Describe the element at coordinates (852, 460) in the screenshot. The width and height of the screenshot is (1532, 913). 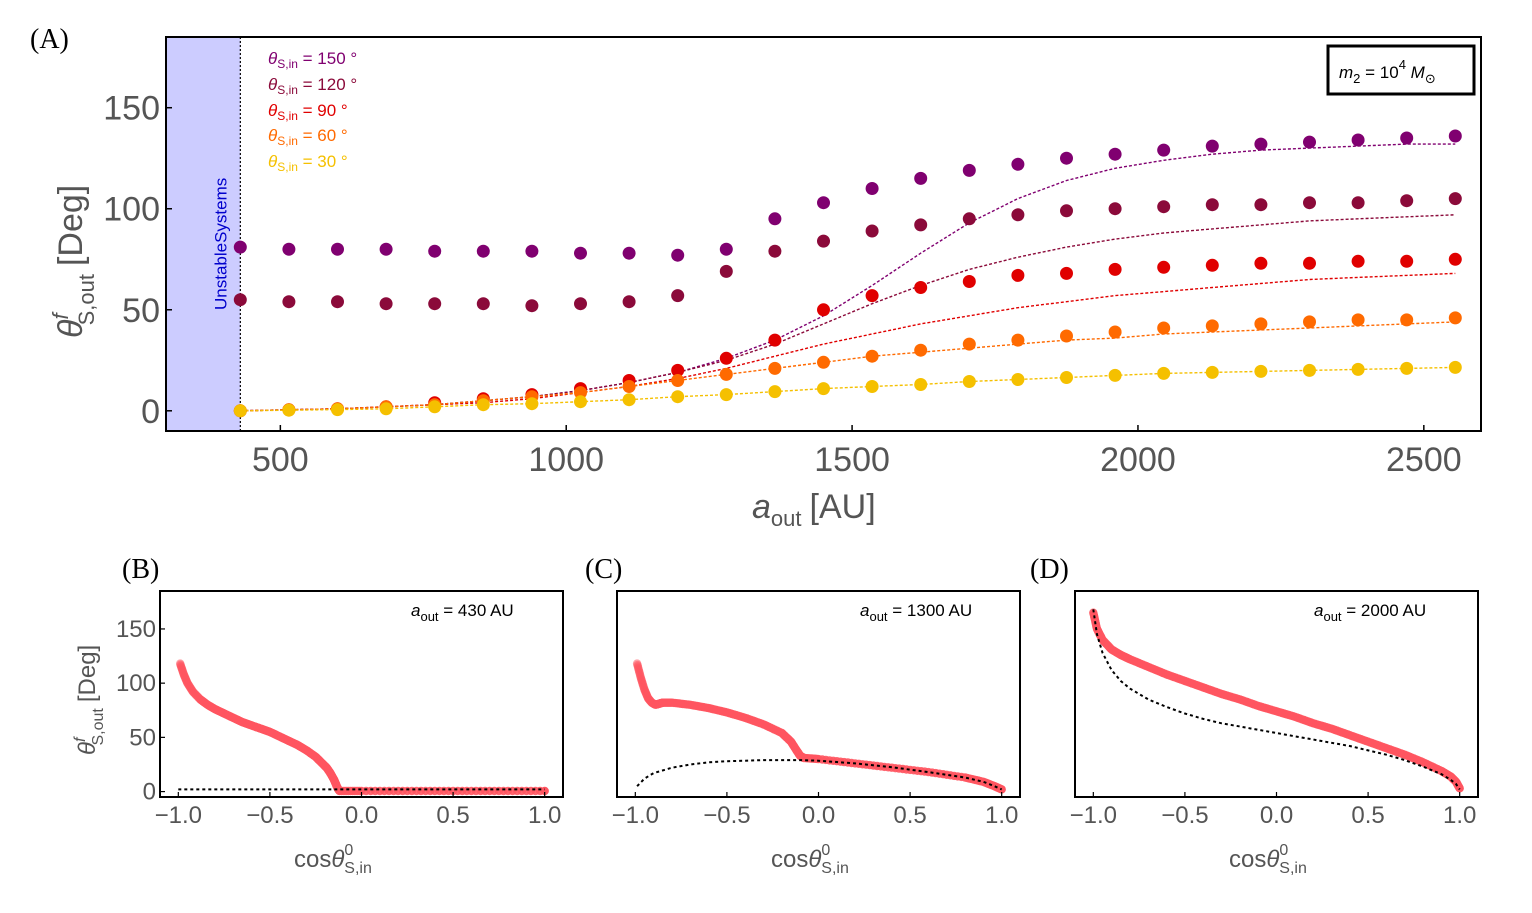
I see `x-tick-label-a: 1500` at that location.